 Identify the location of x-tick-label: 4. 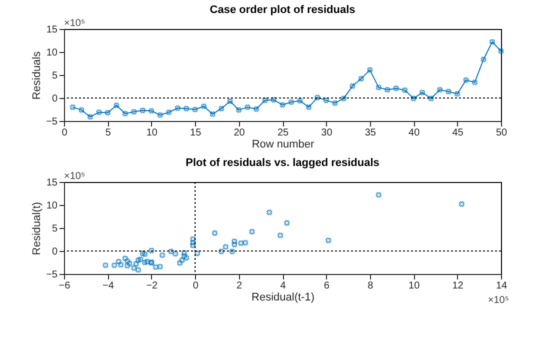
(283, 286).